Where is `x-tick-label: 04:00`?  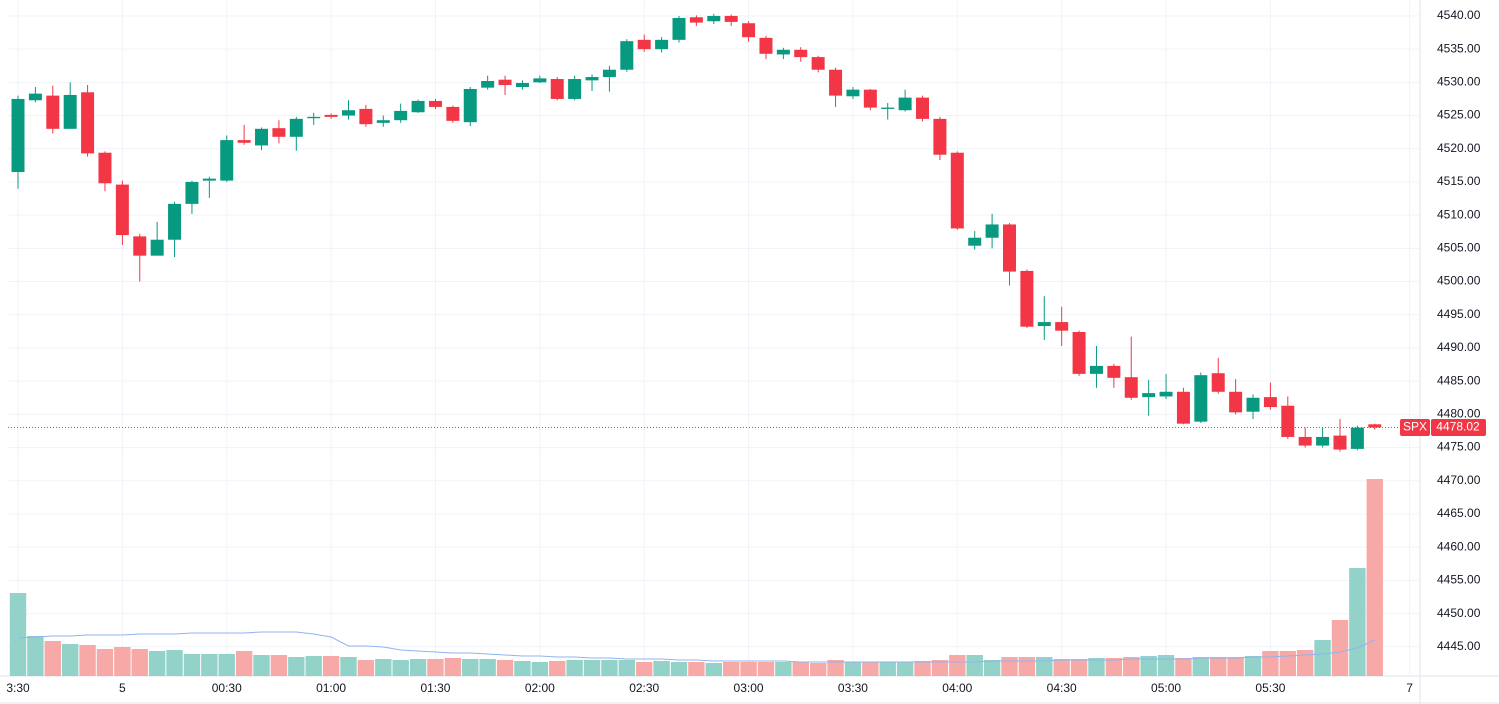 x-tick-label: 04:00 is located at coordinates (957, 688).